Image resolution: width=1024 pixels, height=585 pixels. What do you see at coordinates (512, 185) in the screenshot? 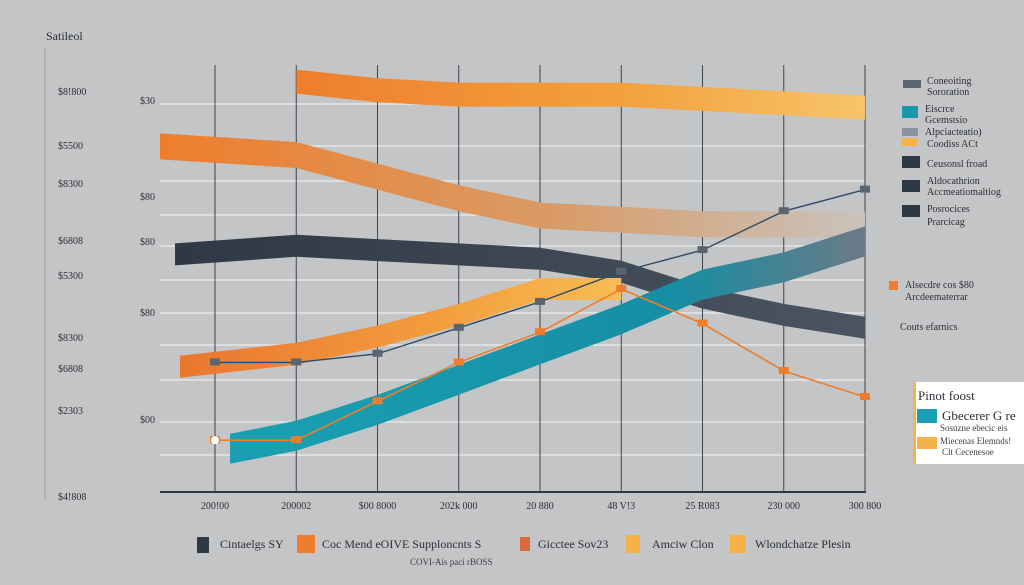
I see `band-orange-long` at bounding box center [512, 185].